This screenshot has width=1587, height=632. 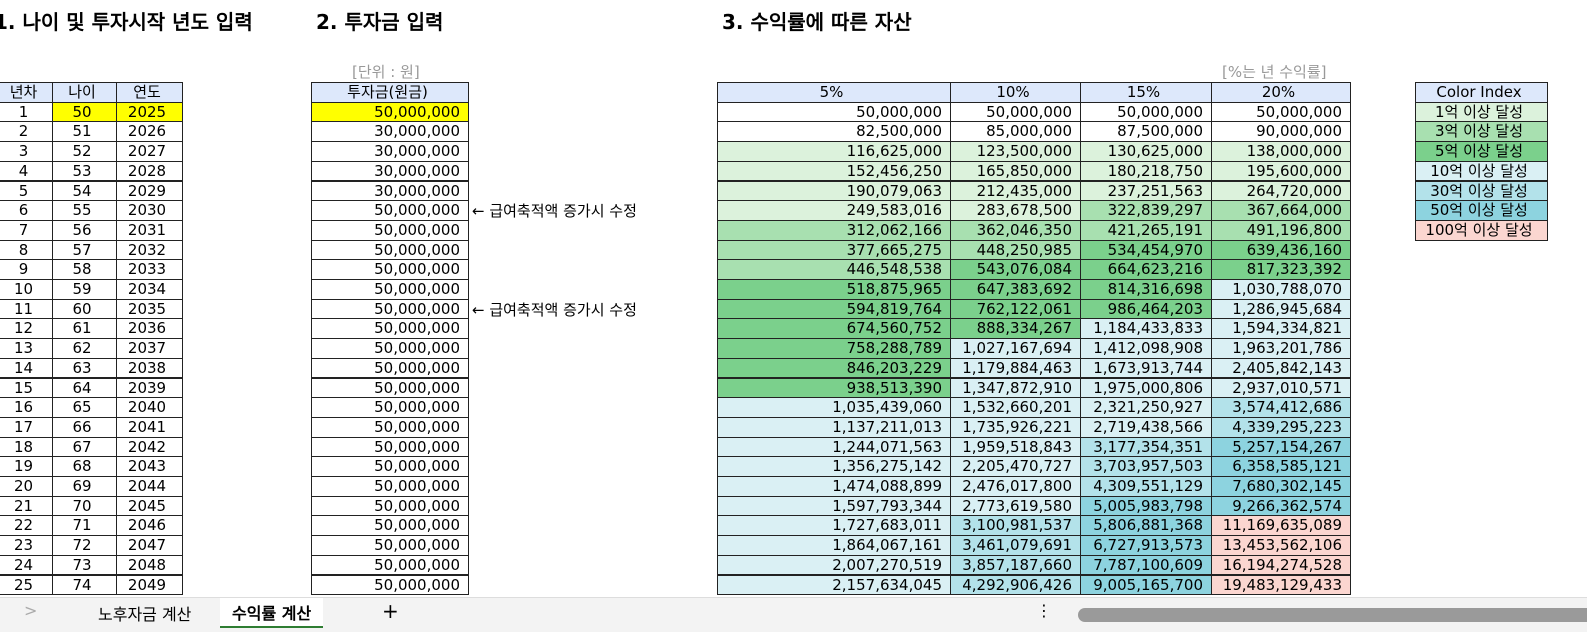 I want to click on legend-entry: 3억 이상 달성, so click(x=1481, y=132).